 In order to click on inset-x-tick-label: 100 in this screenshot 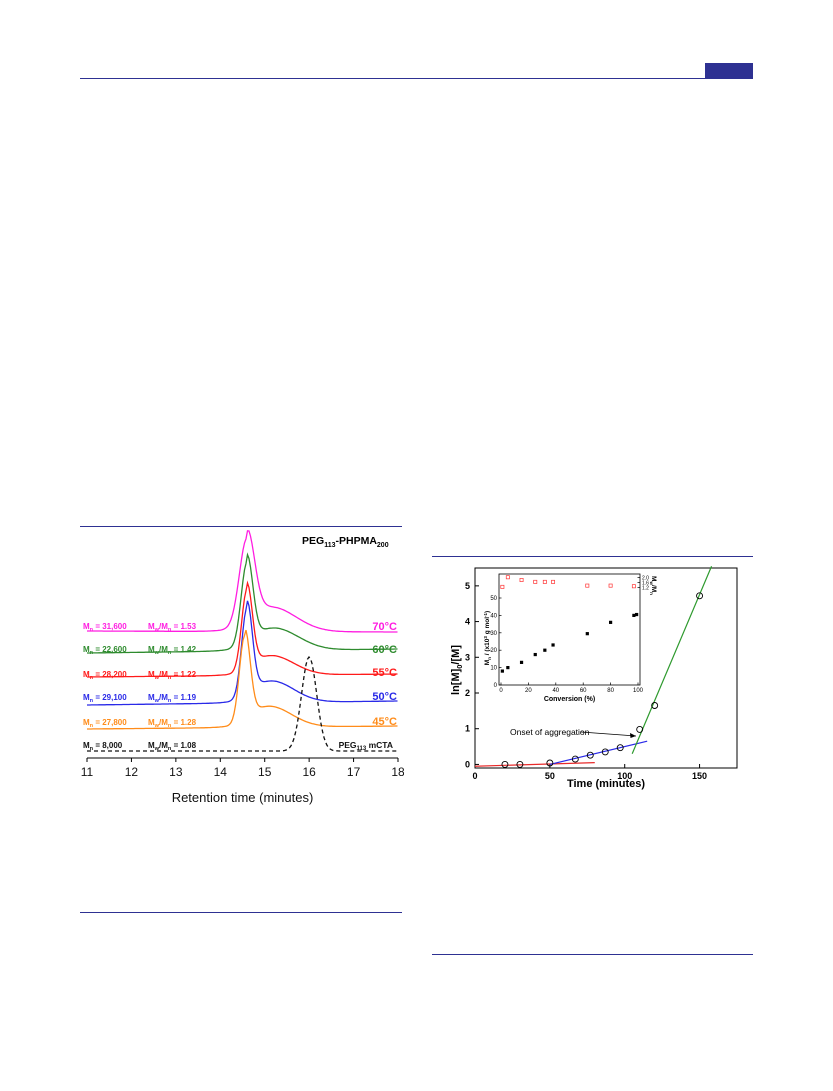, I will do `click(638, 691)`.